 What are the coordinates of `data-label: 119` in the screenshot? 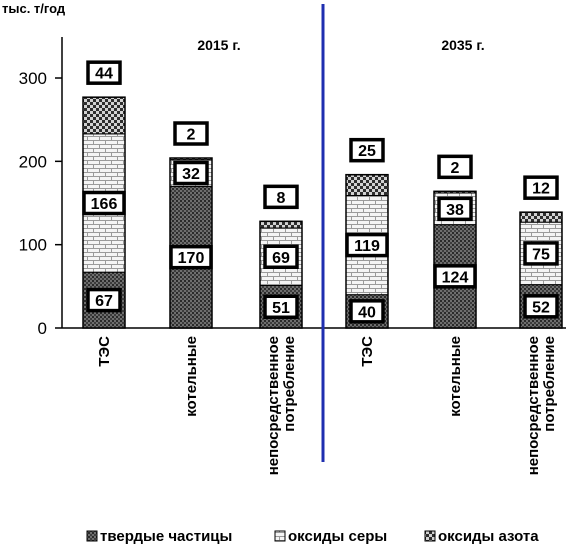 It's located at (367, 246).